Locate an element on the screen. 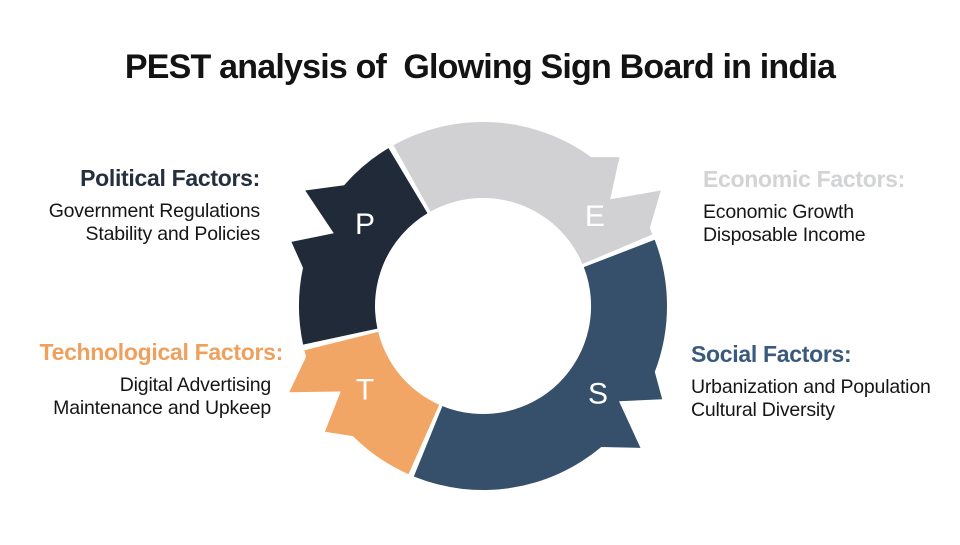 This screenshot has width=960, height=545. segment-letter-P: P is located at coordinates (365, 224).